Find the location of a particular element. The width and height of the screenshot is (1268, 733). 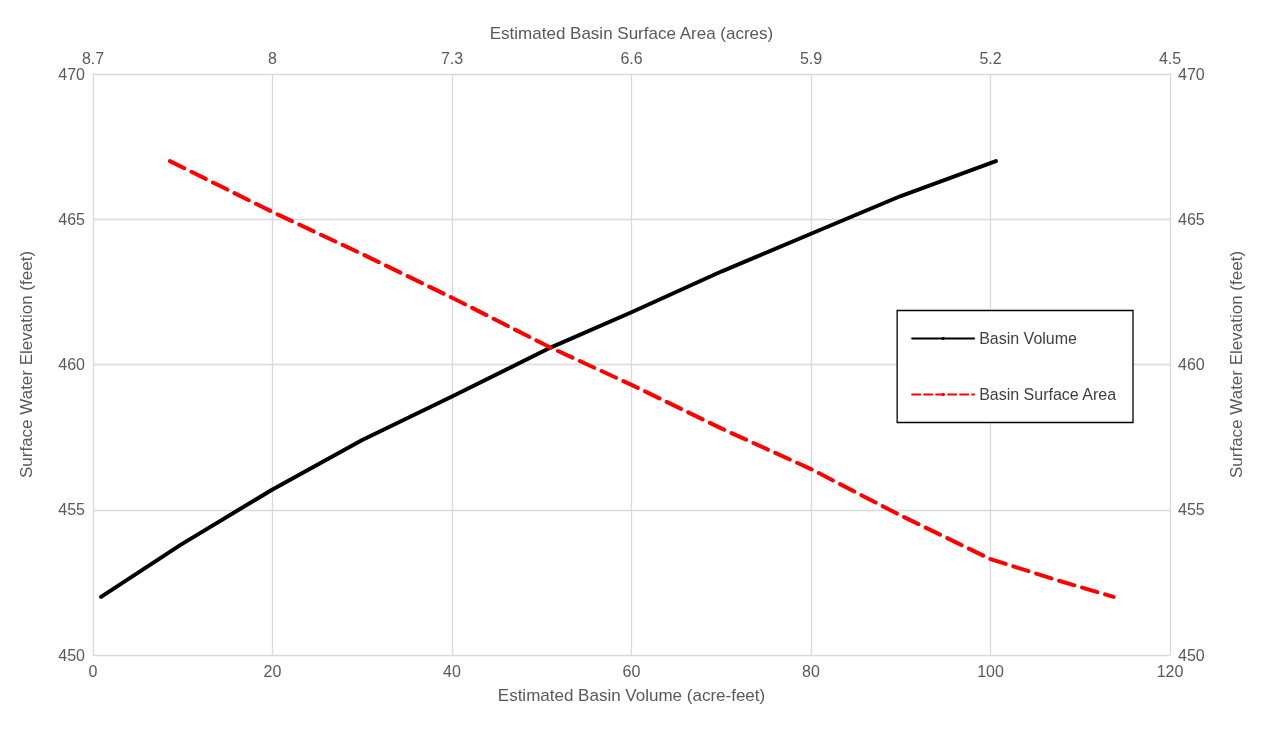

y2-tick-label: 450 is located at coordinates (1191, 655).